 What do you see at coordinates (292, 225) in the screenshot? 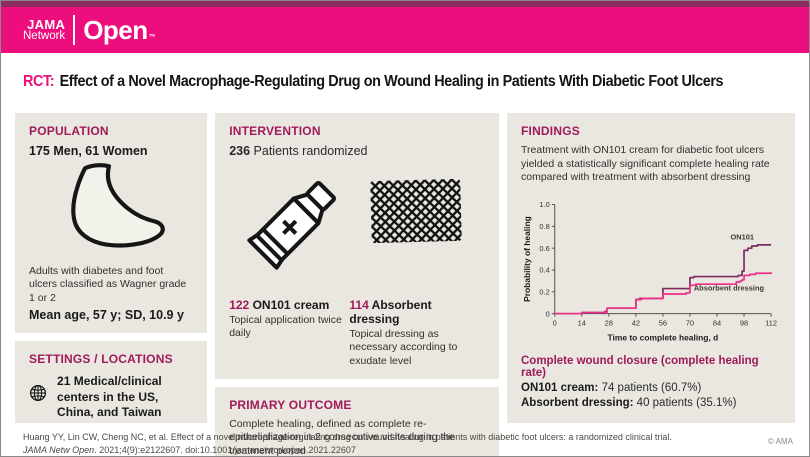
I see `cream-tube-icon` at bounding box center [292, 225].